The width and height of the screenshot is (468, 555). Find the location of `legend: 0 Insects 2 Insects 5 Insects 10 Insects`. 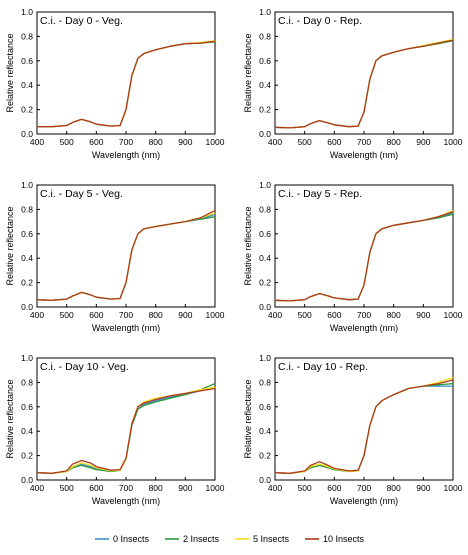

legend: 0 Insects 2 Insects 5 Insects 10 Insects is located at coordinates (230, 539).